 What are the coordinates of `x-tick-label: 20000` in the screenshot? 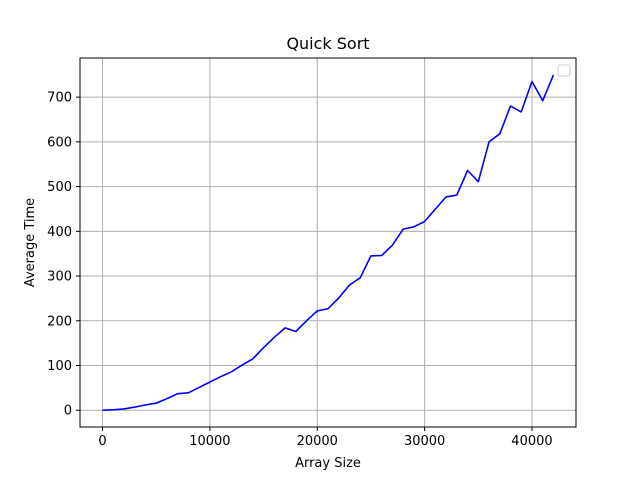 It's located at (317, 441).